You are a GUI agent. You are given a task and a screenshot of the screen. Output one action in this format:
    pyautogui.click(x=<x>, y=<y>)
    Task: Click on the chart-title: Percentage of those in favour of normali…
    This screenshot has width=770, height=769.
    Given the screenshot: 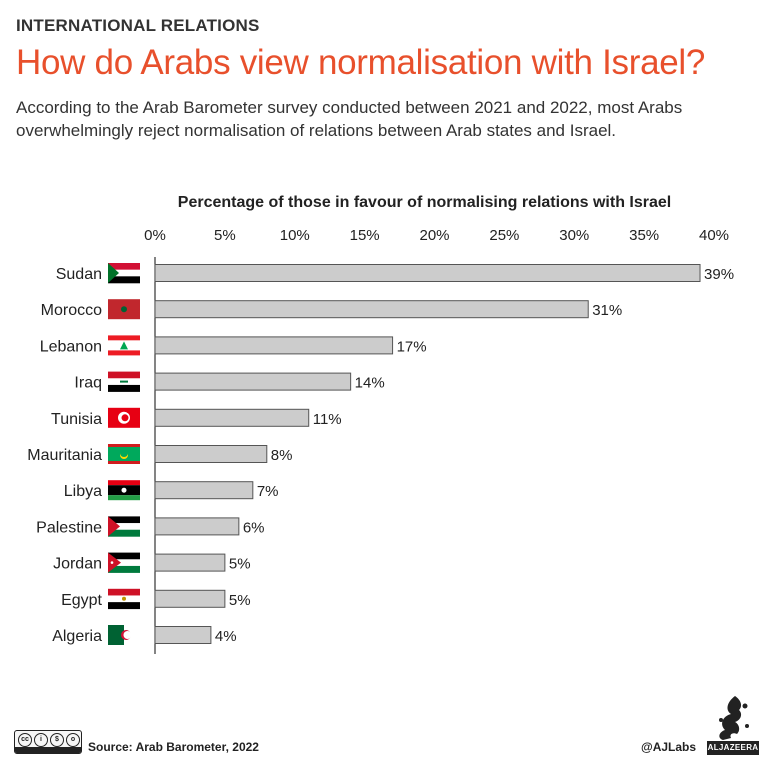 What is the action you would take?
    pyautogui.click(x=424, y=202)
    